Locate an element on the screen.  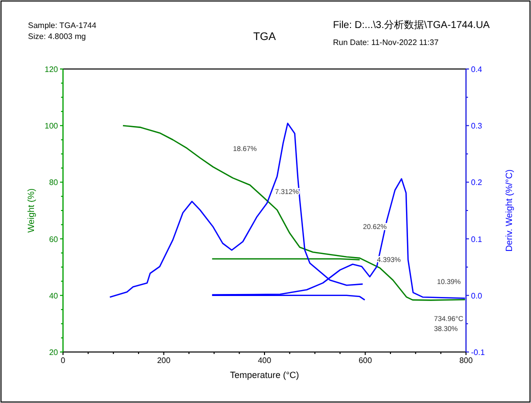
y2-tick-label: 0.0 is located at coordinates (477, 295).